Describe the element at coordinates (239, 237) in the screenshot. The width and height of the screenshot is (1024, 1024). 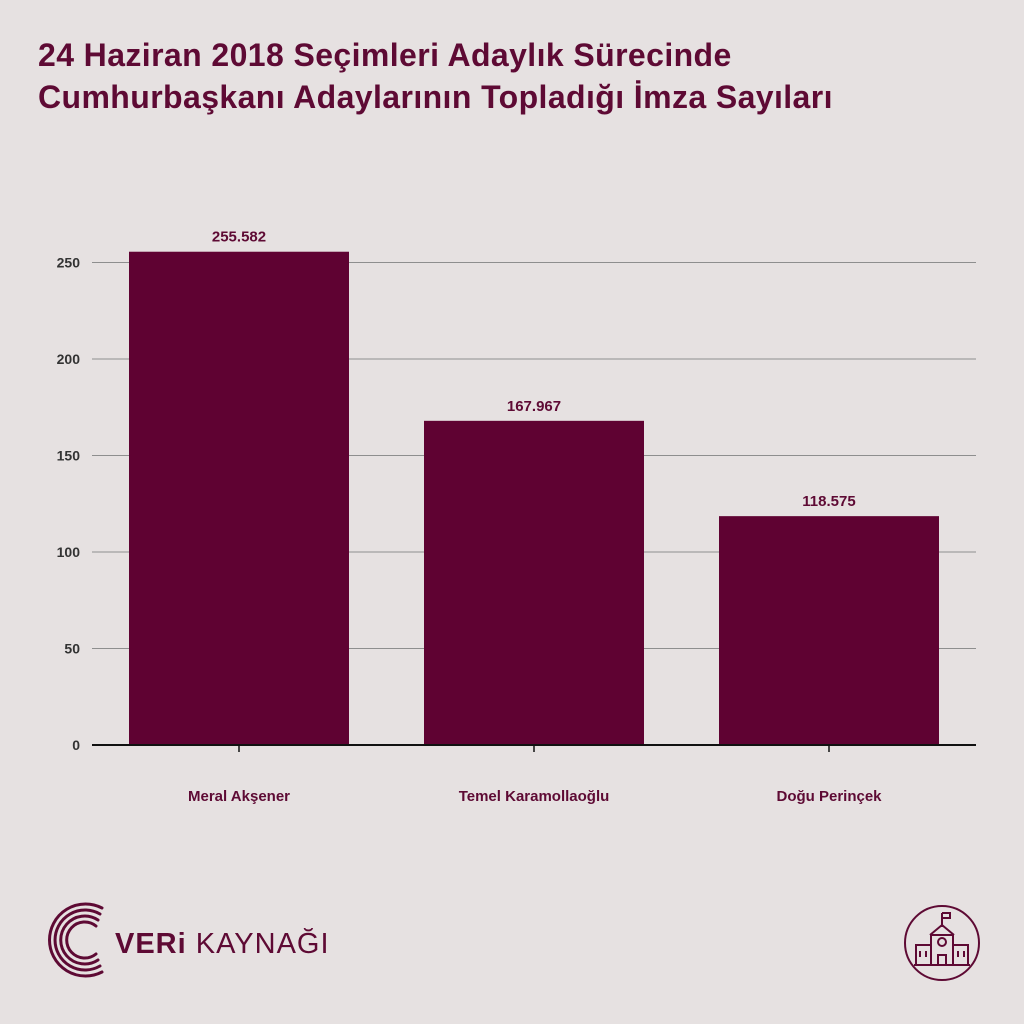
I see `data-label: 255.582` at that location.